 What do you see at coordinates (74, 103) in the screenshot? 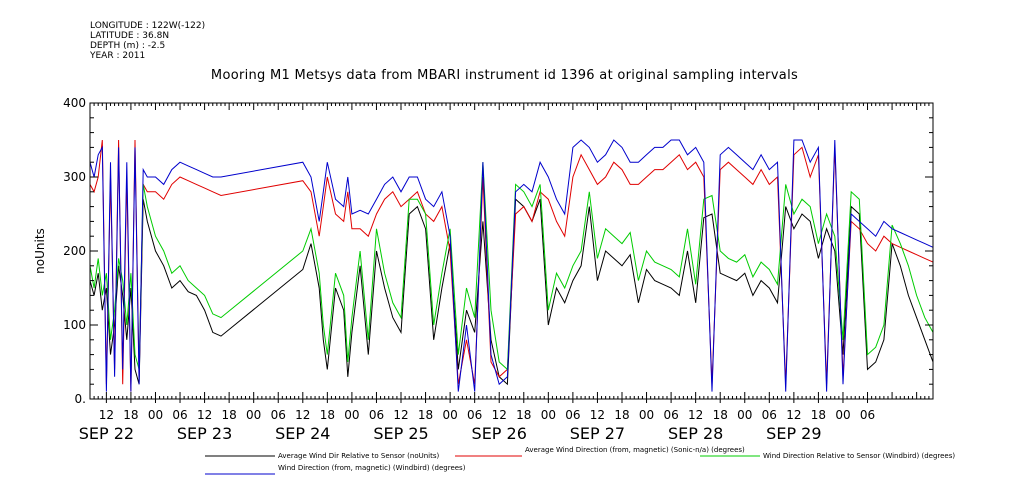
I see `y-tick-label: 400` at bounding box center [74, 103].